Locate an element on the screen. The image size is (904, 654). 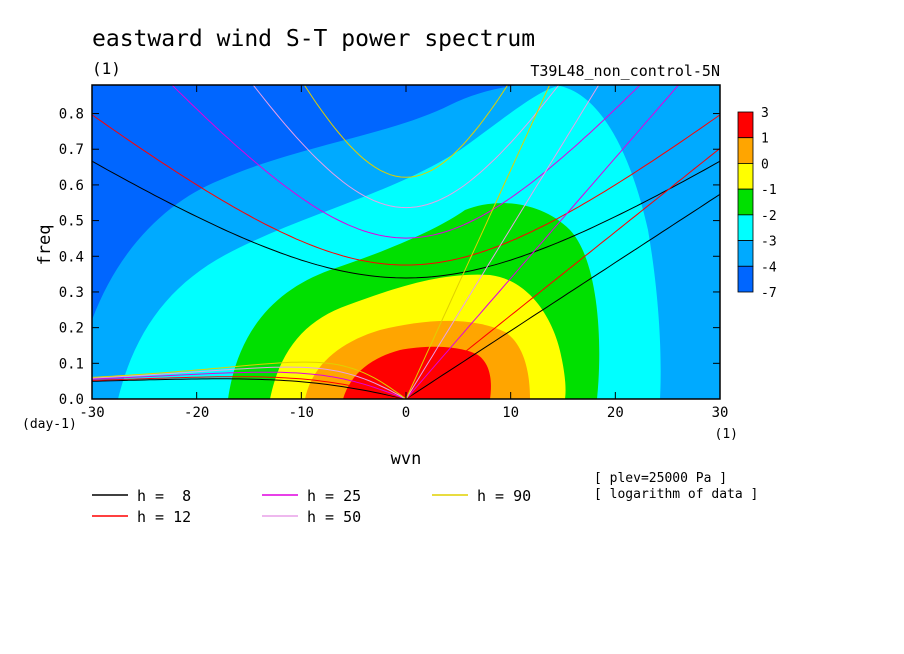
colorbar-label: -1 is located at coordinates (769, 190).